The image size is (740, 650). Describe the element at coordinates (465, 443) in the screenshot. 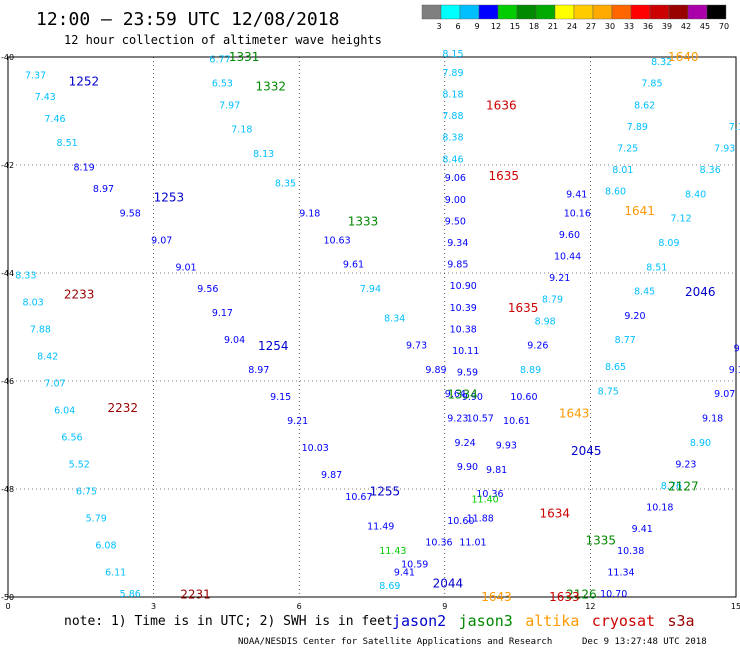

I see `wave-height-value: 9.24` at that location.